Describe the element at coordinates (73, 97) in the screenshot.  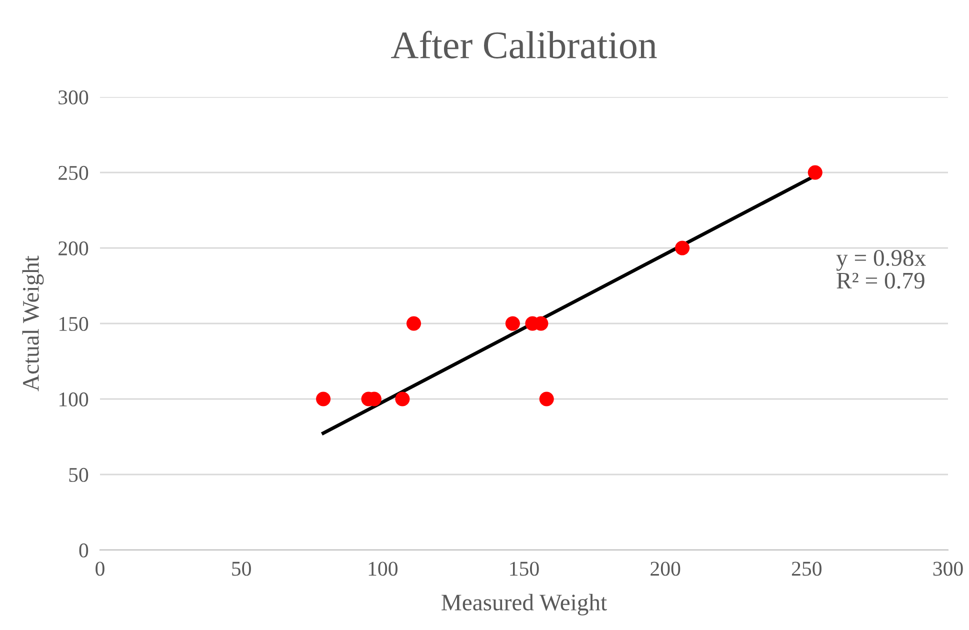
I see `y-tick-label: 300` at that location.